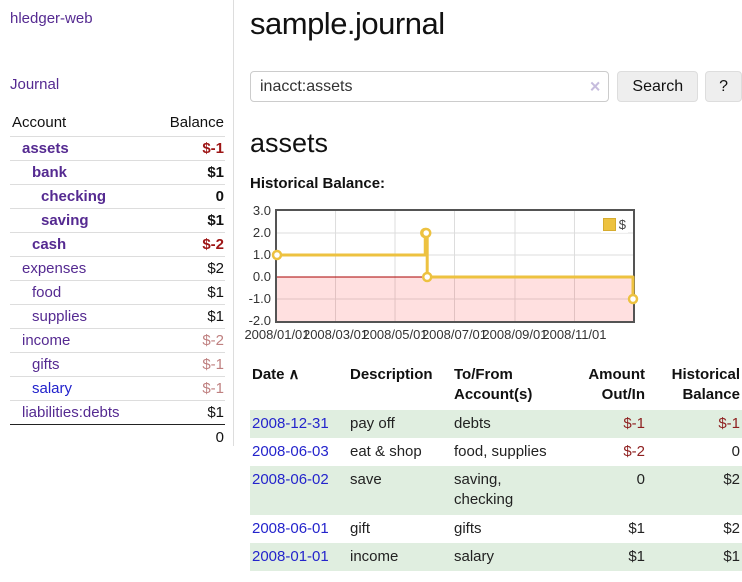 The width and height of the screenshot is (742, 582). What do you see at coordinates (261, 210) in the screenshot?
I see `y-axis-tick-label: 3.0` at bounding box center [261, 210].